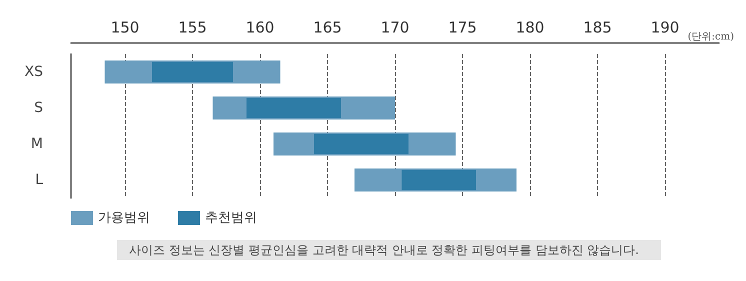  What do you see at coordinates (39, 180) in the screenshot?
I see `y-tick-label: L` at bounding box center [39, 180].